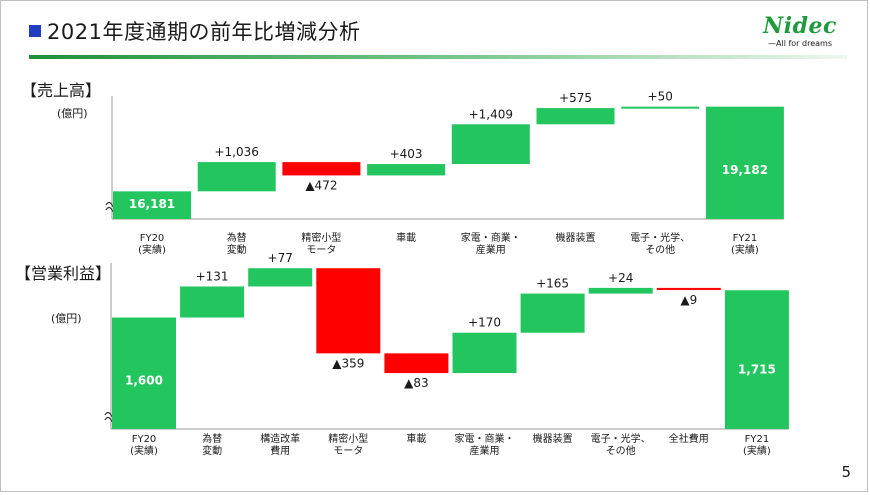 Image resolution: width=870 pixels, height=495 pixels. I want to click on sales-value-label: +1,036, so click(236, 152).